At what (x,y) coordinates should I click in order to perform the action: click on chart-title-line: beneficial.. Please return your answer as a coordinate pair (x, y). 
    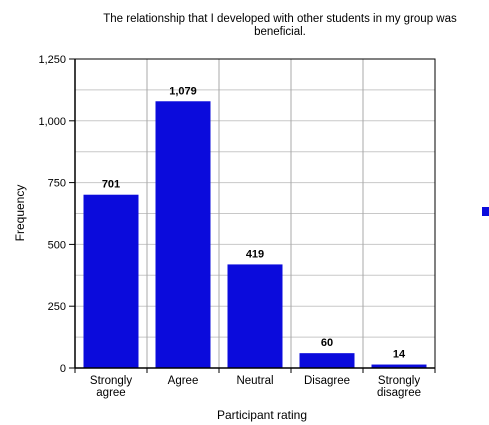
    Looking at the image, I should click on (280, 32).